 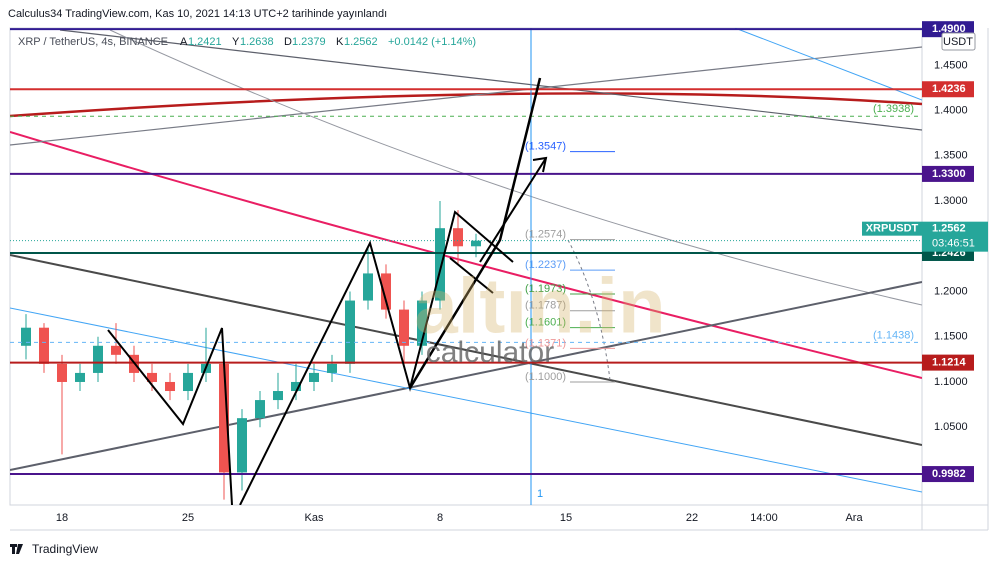 I want to click on price-label: 1.3300, so click(x=949, y=174).